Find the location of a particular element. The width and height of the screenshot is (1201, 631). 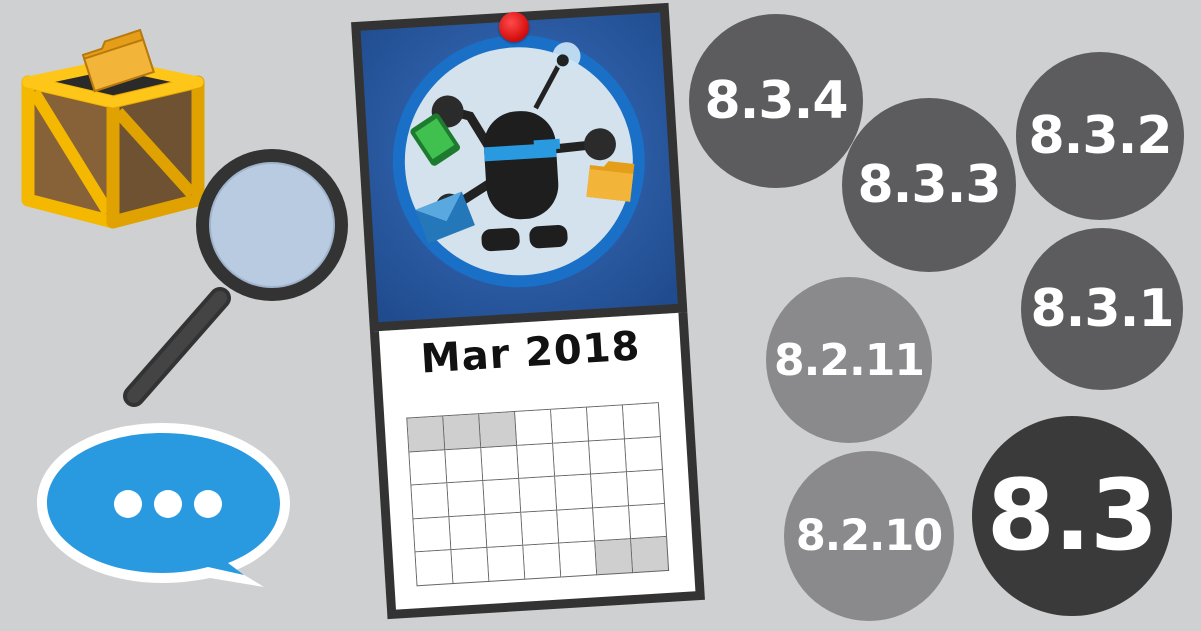

calendar-picture is located at coordinates (519, 167).